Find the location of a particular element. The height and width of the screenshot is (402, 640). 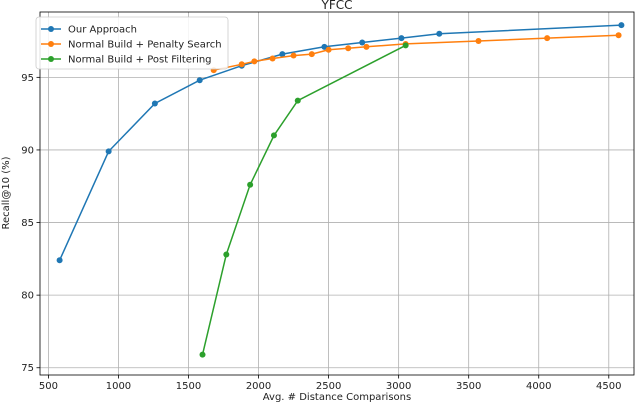

series-line is located at coordinates (416, 52).